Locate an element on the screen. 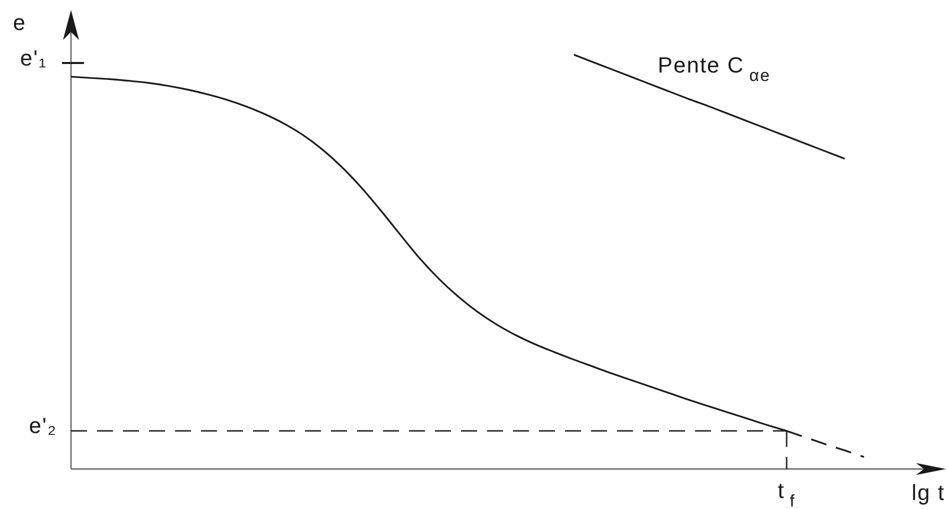  x-axis-title: lg t is located at coordinates (929, 492).